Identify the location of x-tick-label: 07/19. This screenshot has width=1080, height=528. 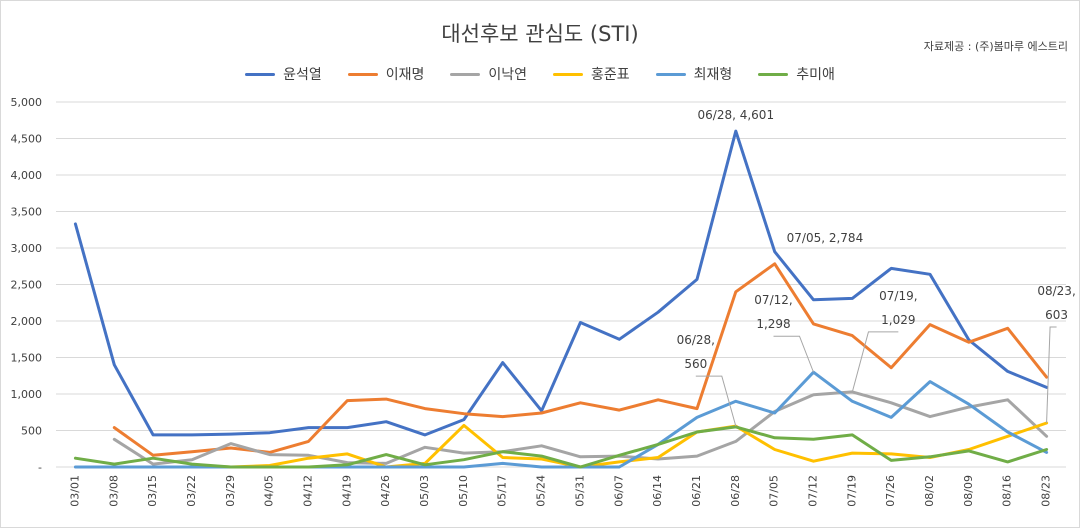
(851, 491).